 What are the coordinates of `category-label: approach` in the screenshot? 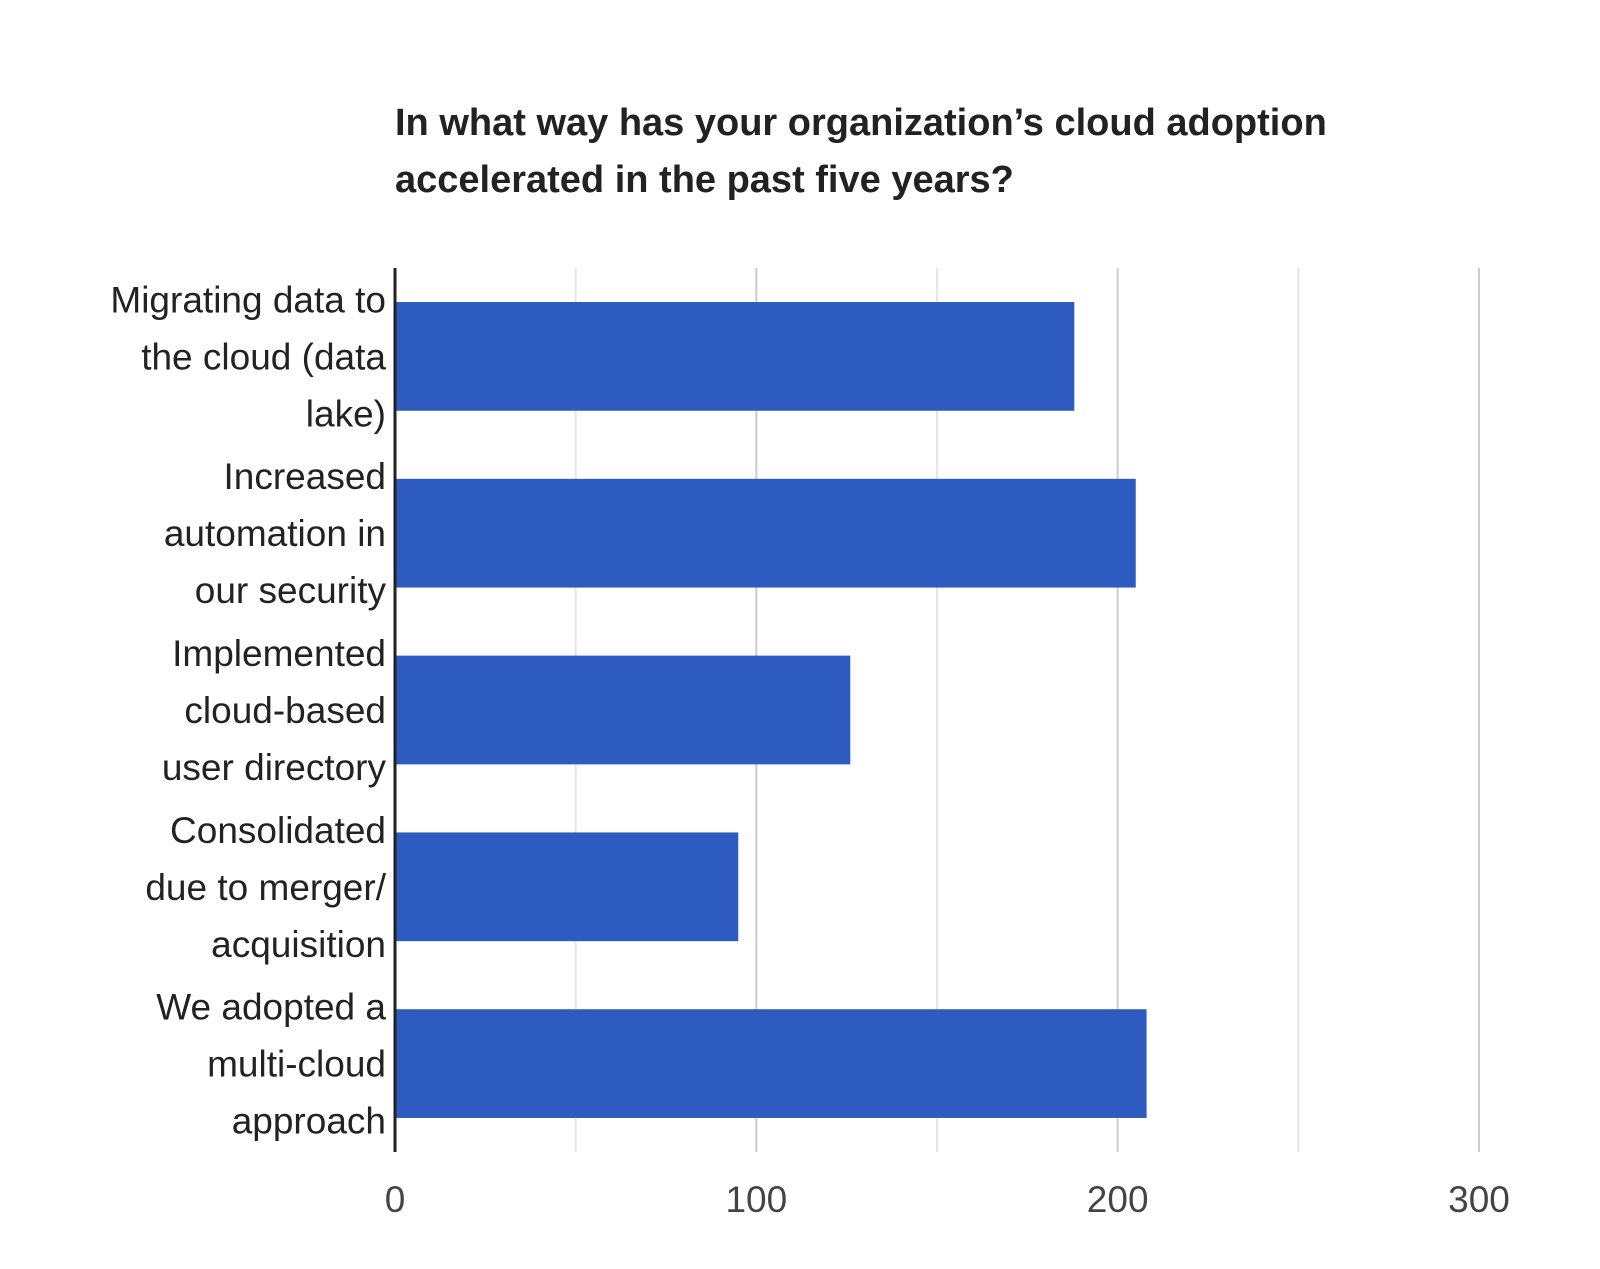 It's located at (309, 1121).